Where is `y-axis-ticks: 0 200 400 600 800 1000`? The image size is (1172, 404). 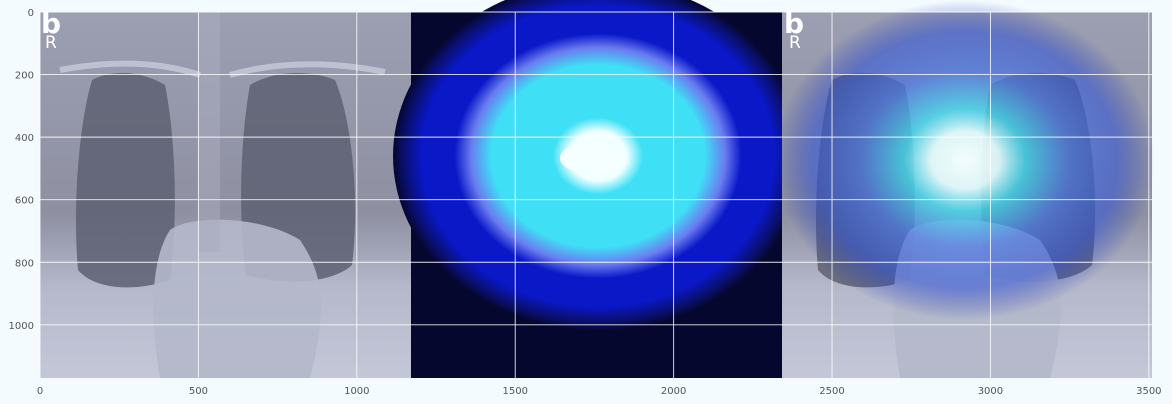 y-axis-ticks: 0 200 400 600 800 1000 is located at coordinates (21, 170).